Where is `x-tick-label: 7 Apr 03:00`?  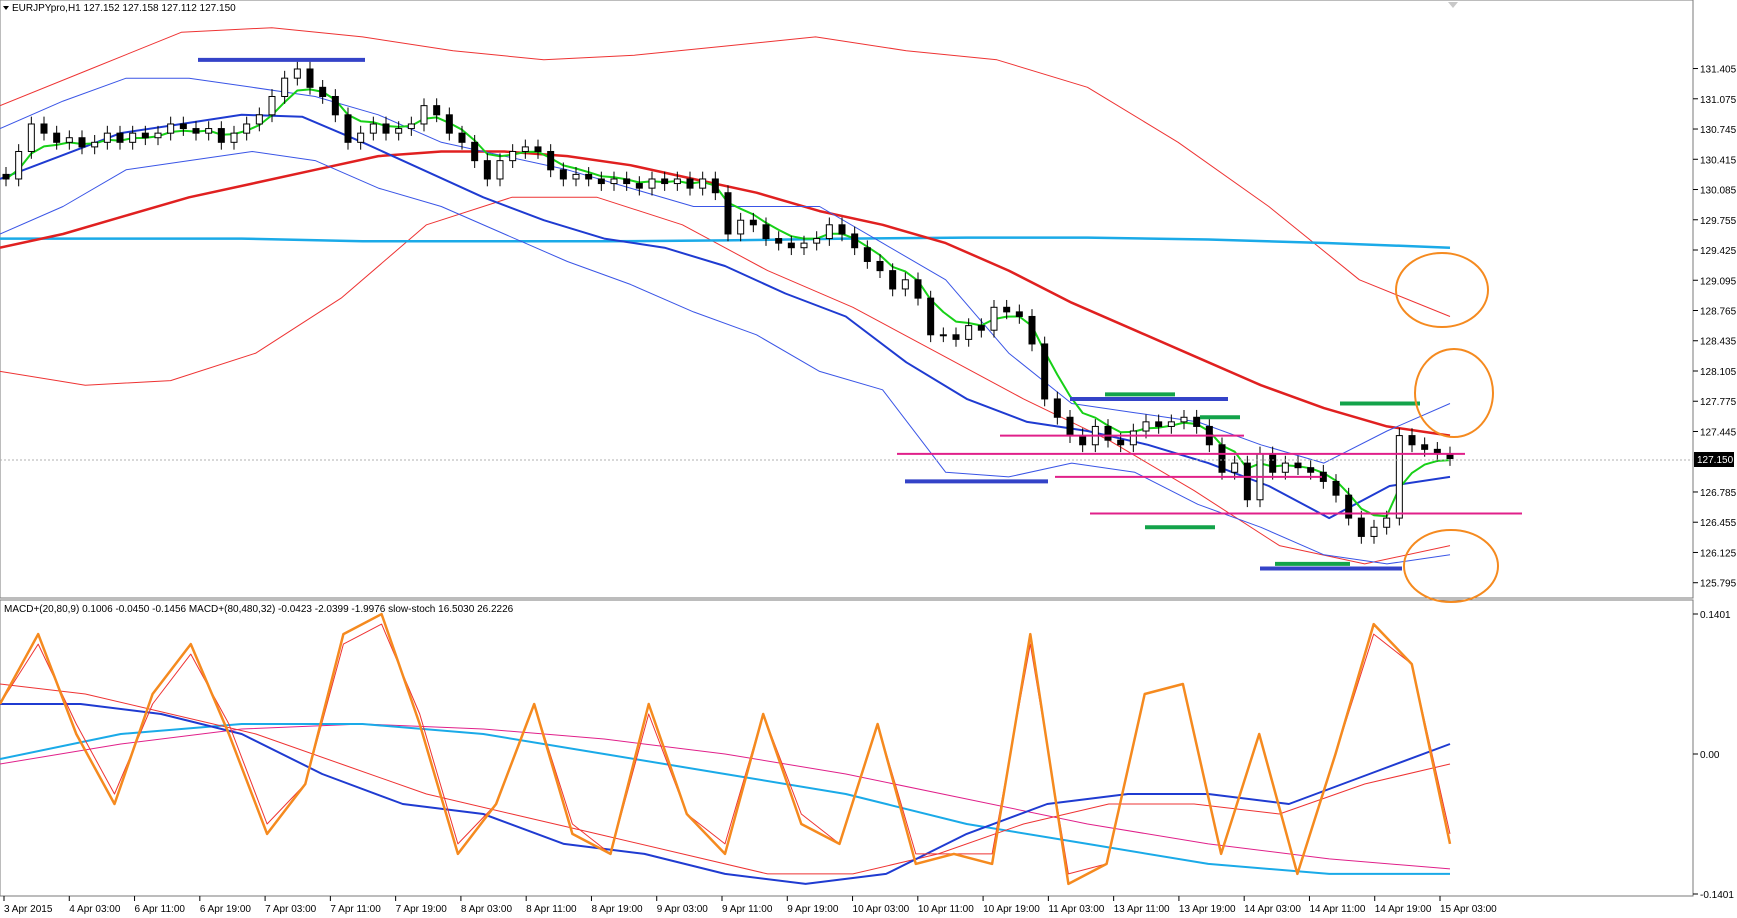
x-tick-label: 7 Apr 03:00 is located at coordinates (291, 909).